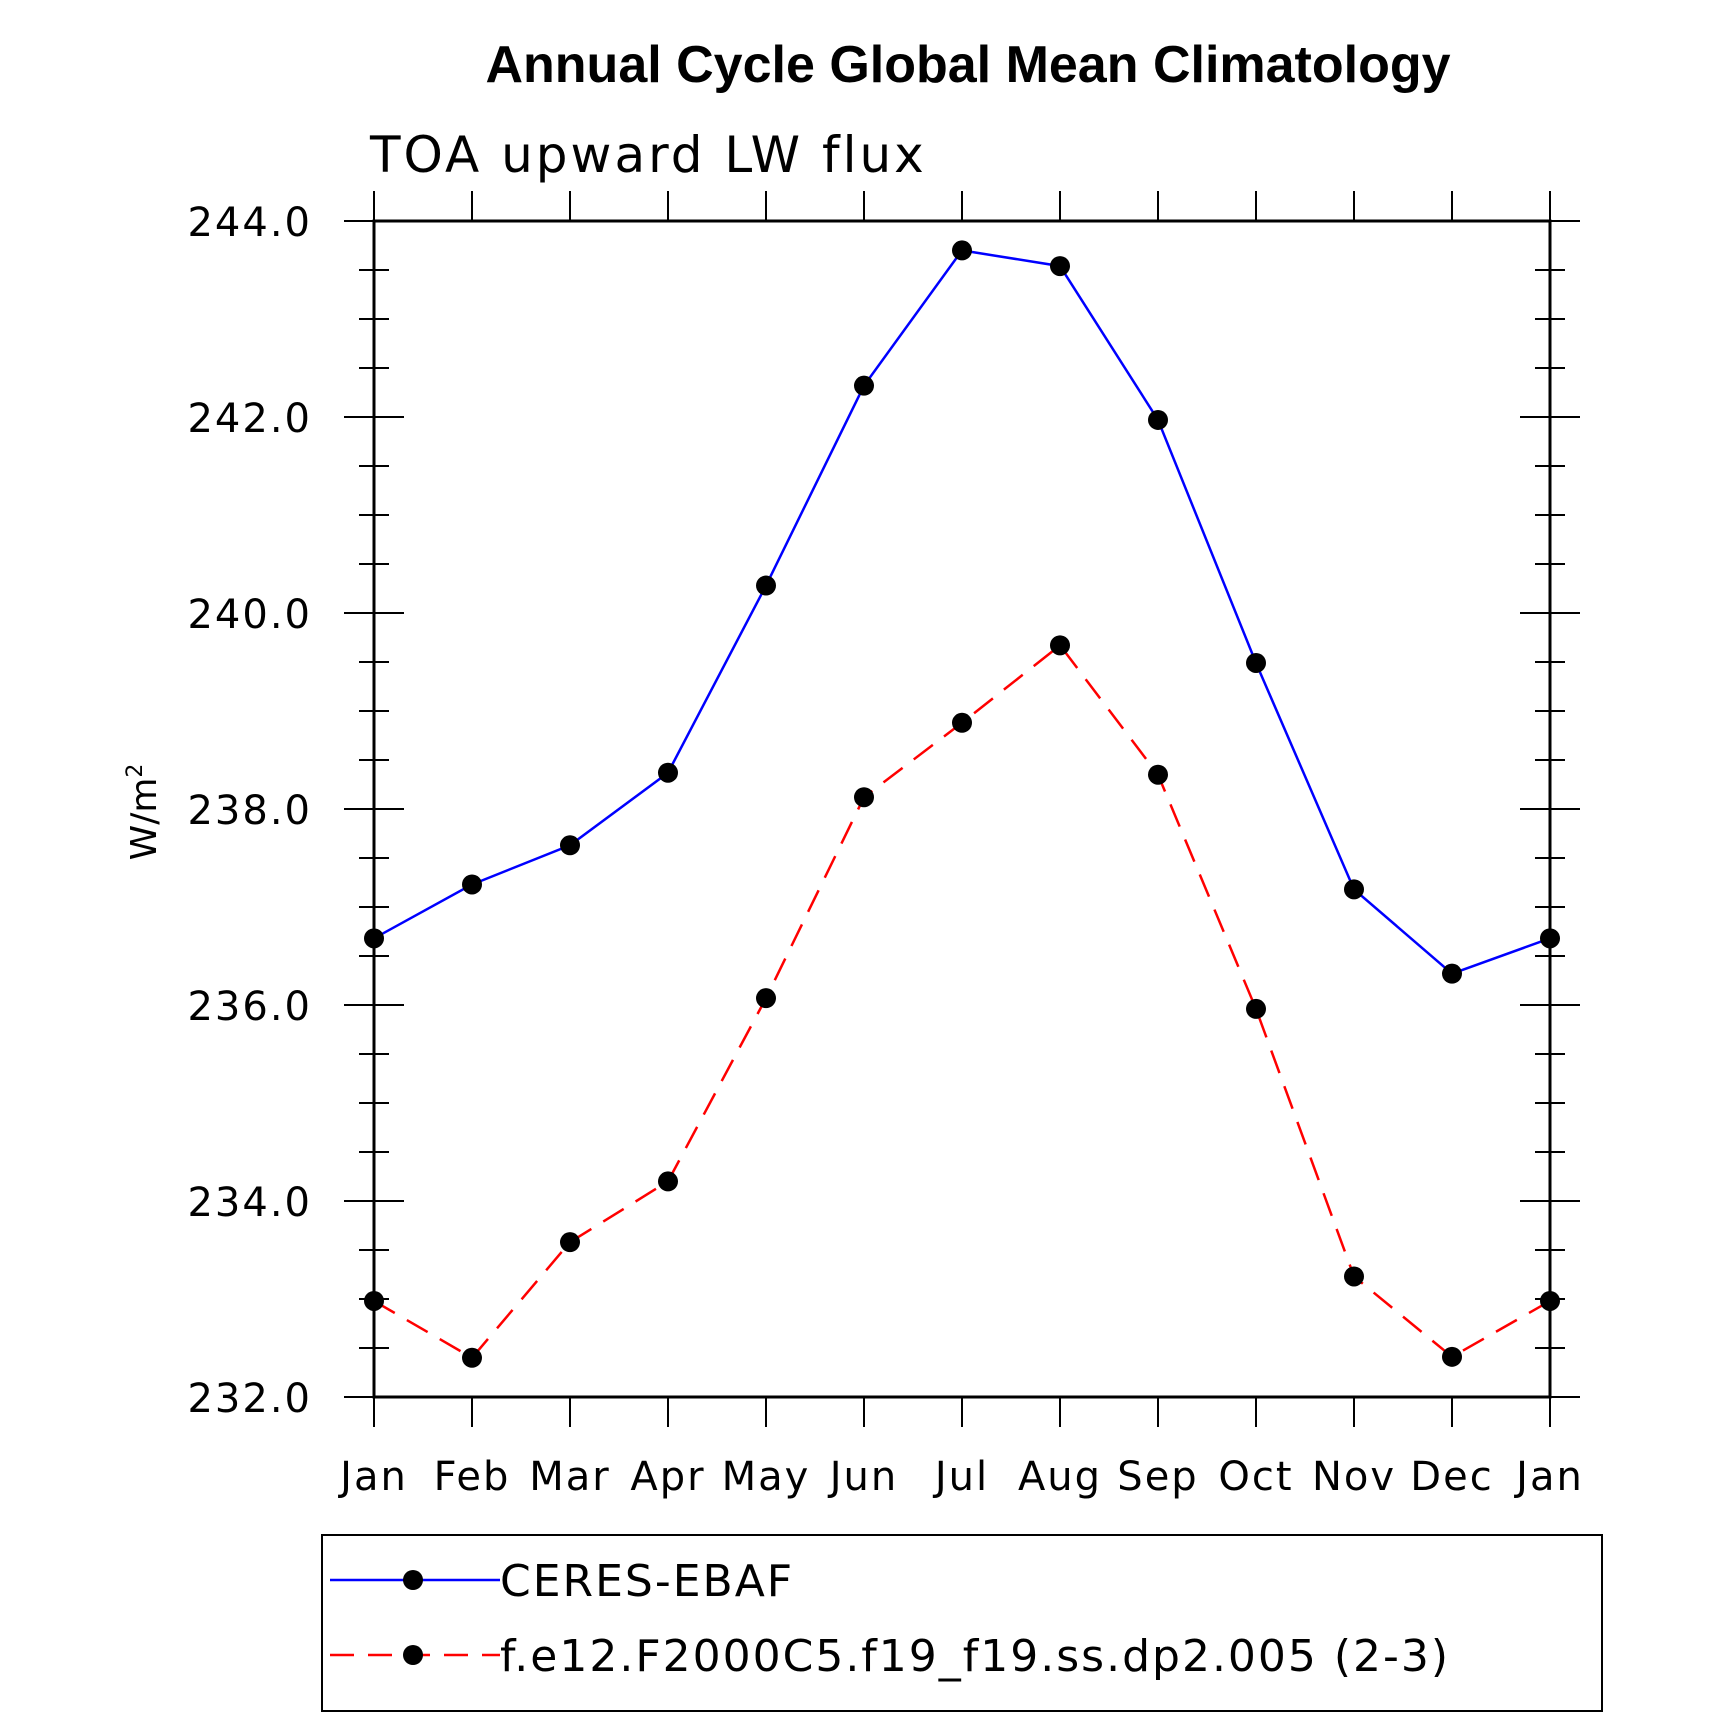 The width and height of the screenshot is (1710, 1736). Describe the element at coordinates (1451, 1477) in the screenshot. I see `x-tick-label: Dec` at that location.